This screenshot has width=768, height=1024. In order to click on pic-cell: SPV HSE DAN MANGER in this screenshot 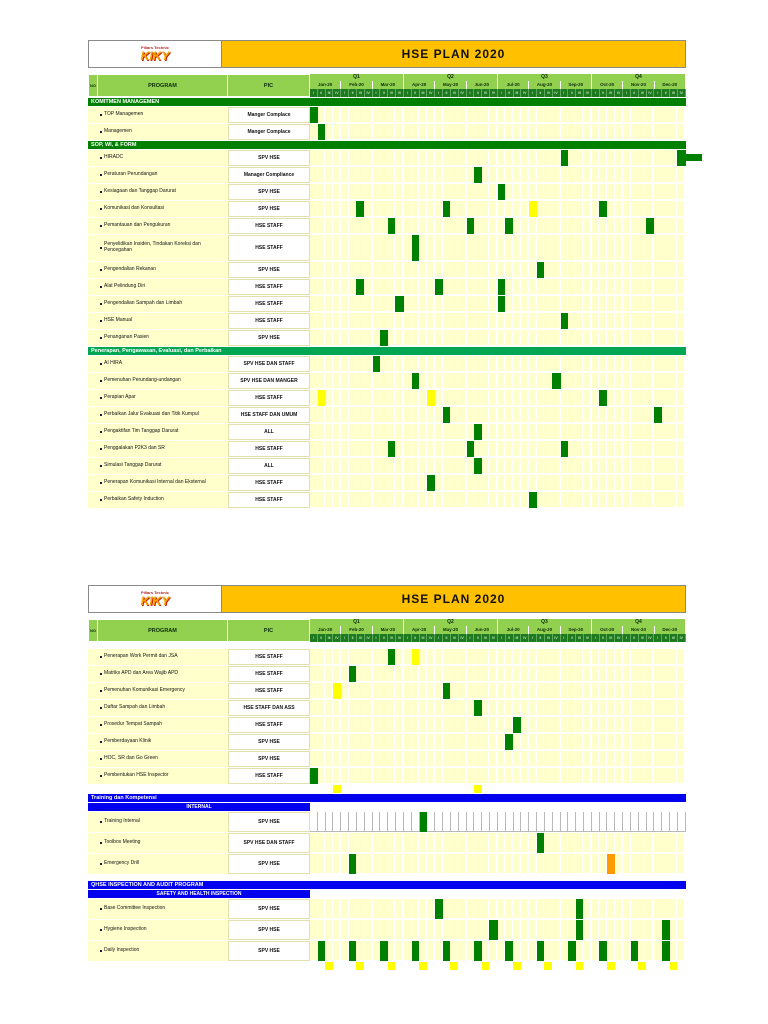, I will do `click(269, 381)`.